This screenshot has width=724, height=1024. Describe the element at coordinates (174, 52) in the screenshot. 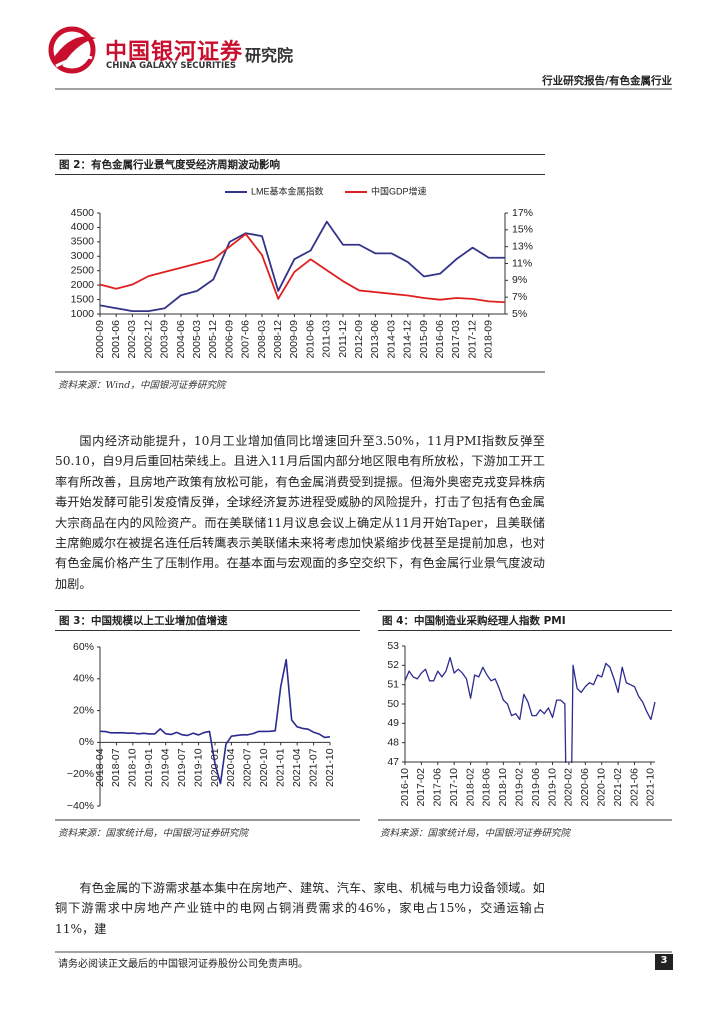

I see `brand: 中国银河证券` at that location.